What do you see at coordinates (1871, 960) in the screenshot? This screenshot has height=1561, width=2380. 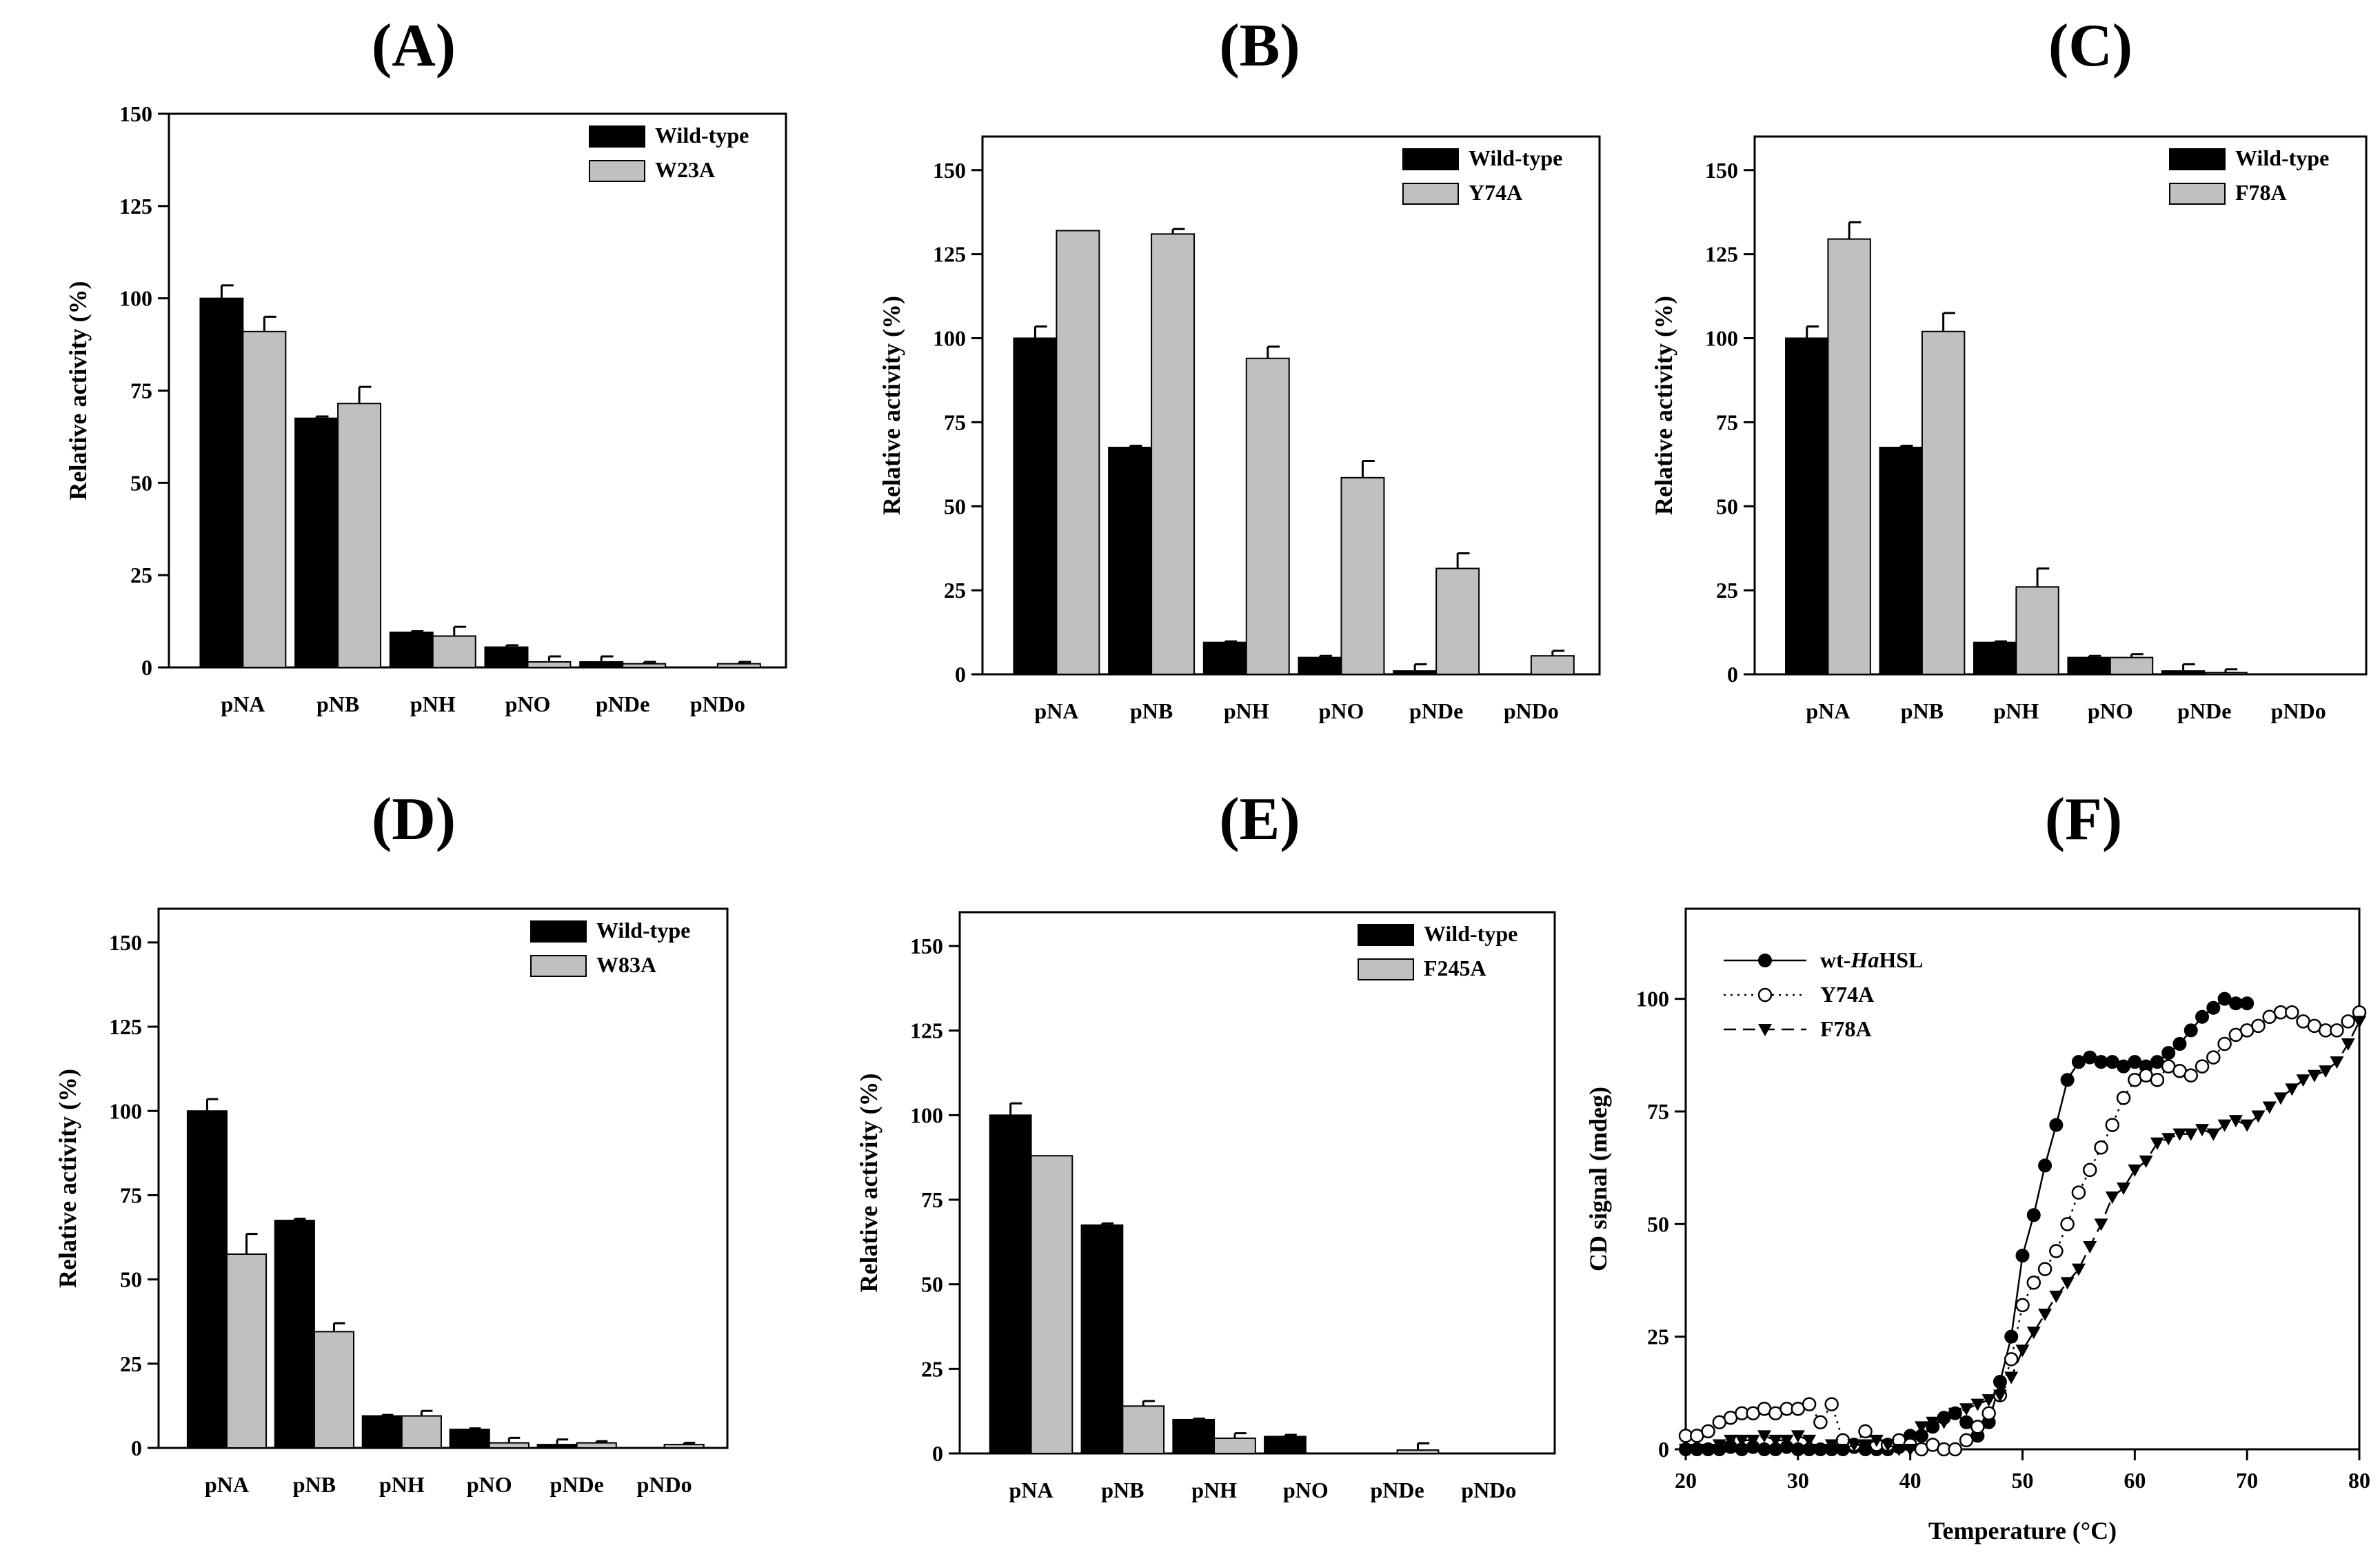 I see `legend-label: wt-HaHSL` at bounding box center [1871, 960].